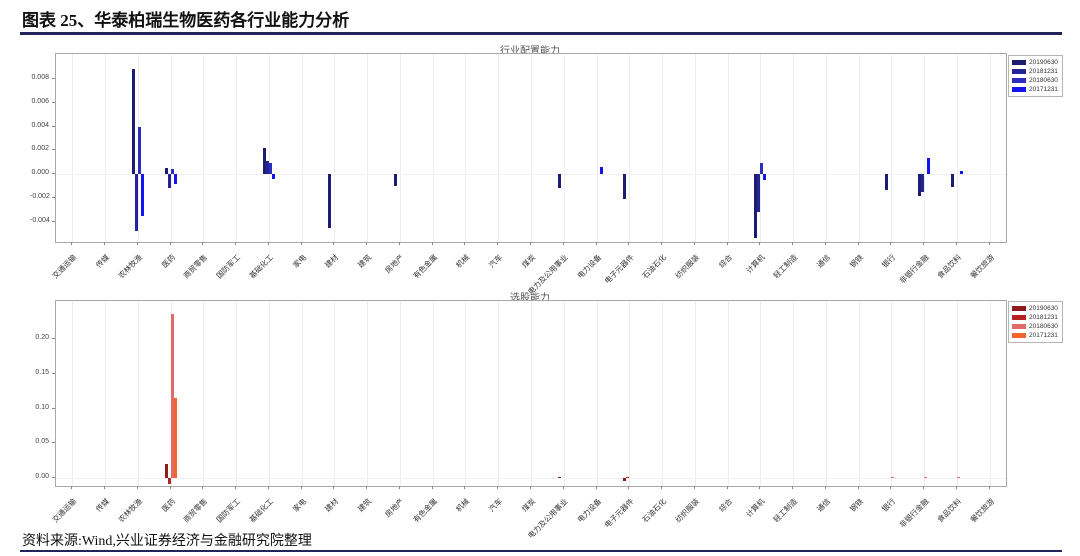 This screenshot has height=556, width=1080. What do you see at coordinates (914, 269) in the screenshot?
I see `x-axis-tick-label-text: 非银行金融` at bounding box center [914, 269].